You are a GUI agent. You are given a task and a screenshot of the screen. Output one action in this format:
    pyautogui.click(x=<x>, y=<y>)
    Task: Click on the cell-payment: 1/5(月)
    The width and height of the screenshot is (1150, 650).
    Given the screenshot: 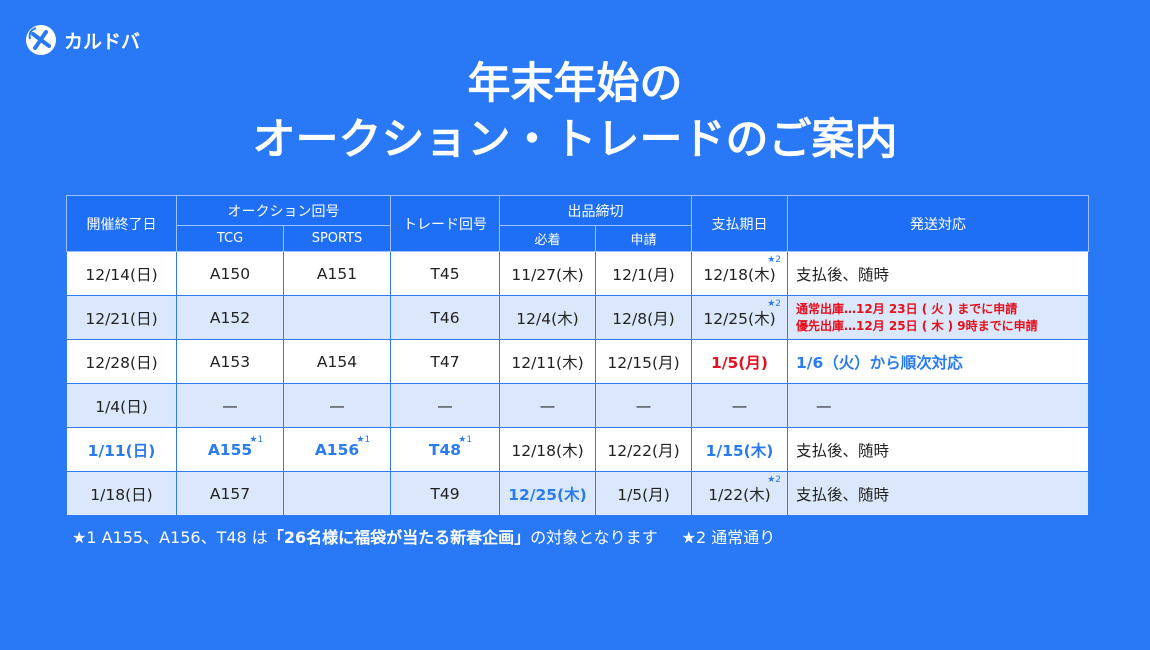 What is the action you would take?
    pyautogui.click(x=739, y=361)
    